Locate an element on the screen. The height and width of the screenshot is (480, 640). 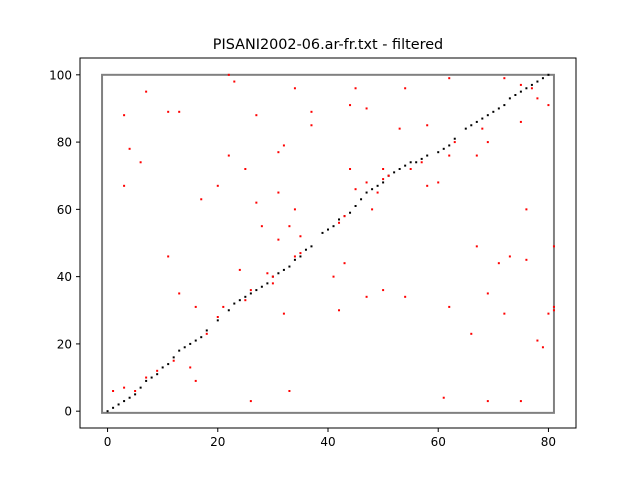
x-tick-label: 80 is located at coordinates (548, 442).